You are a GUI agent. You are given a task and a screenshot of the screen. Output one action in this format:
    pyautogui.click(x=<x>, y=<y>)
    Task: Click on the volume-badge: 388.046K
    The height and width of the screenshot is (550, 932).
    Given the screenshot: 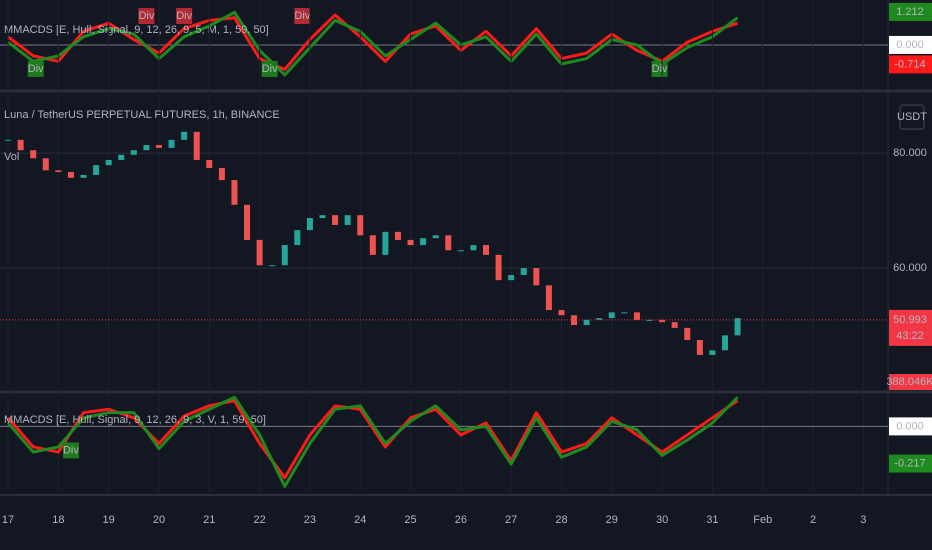 What is the action you would take?
    pyautogui.click(x=909, y=382)
    